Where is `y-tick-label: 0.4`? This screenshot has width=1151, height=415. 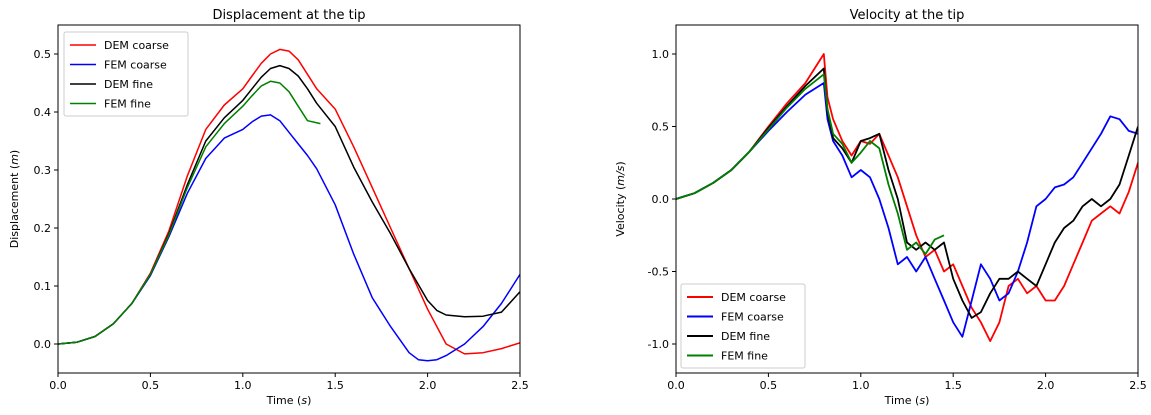 y-tick-label: 0.4 is located at coordinates (43, 112).